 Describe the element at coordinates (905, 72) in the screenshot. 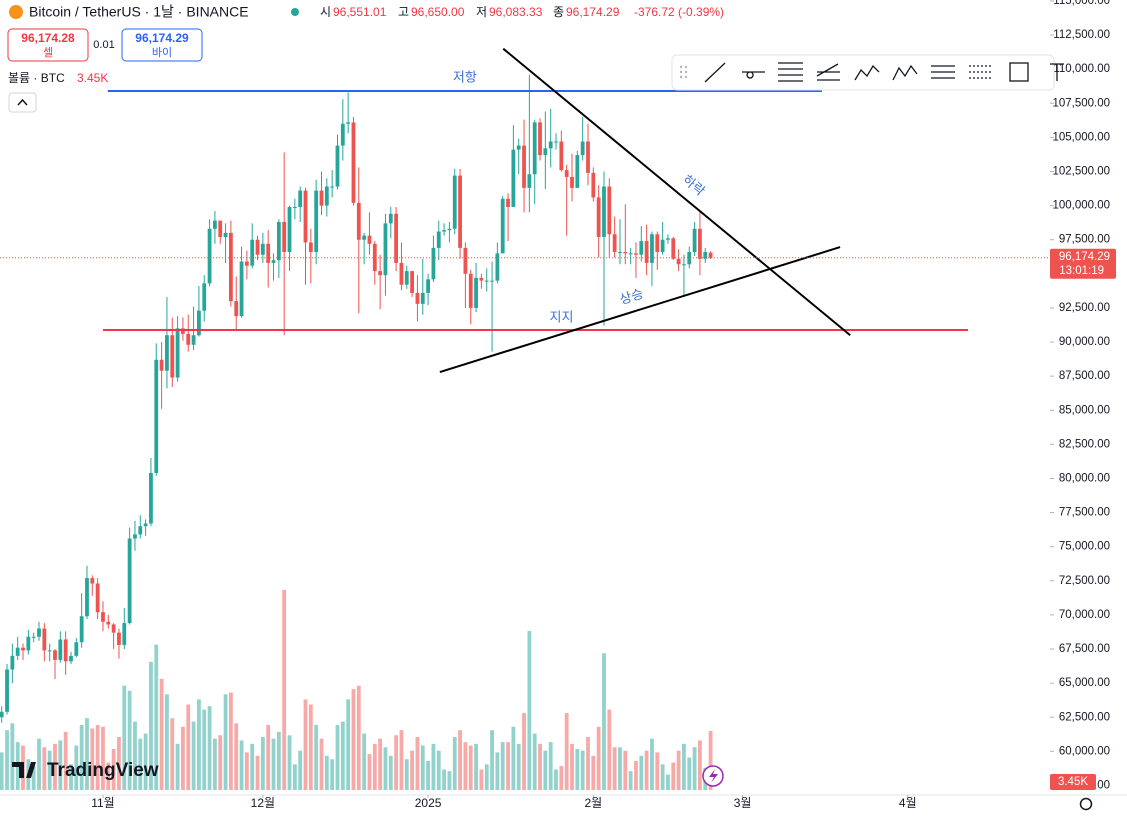

I see `tool-abcd` at that location.